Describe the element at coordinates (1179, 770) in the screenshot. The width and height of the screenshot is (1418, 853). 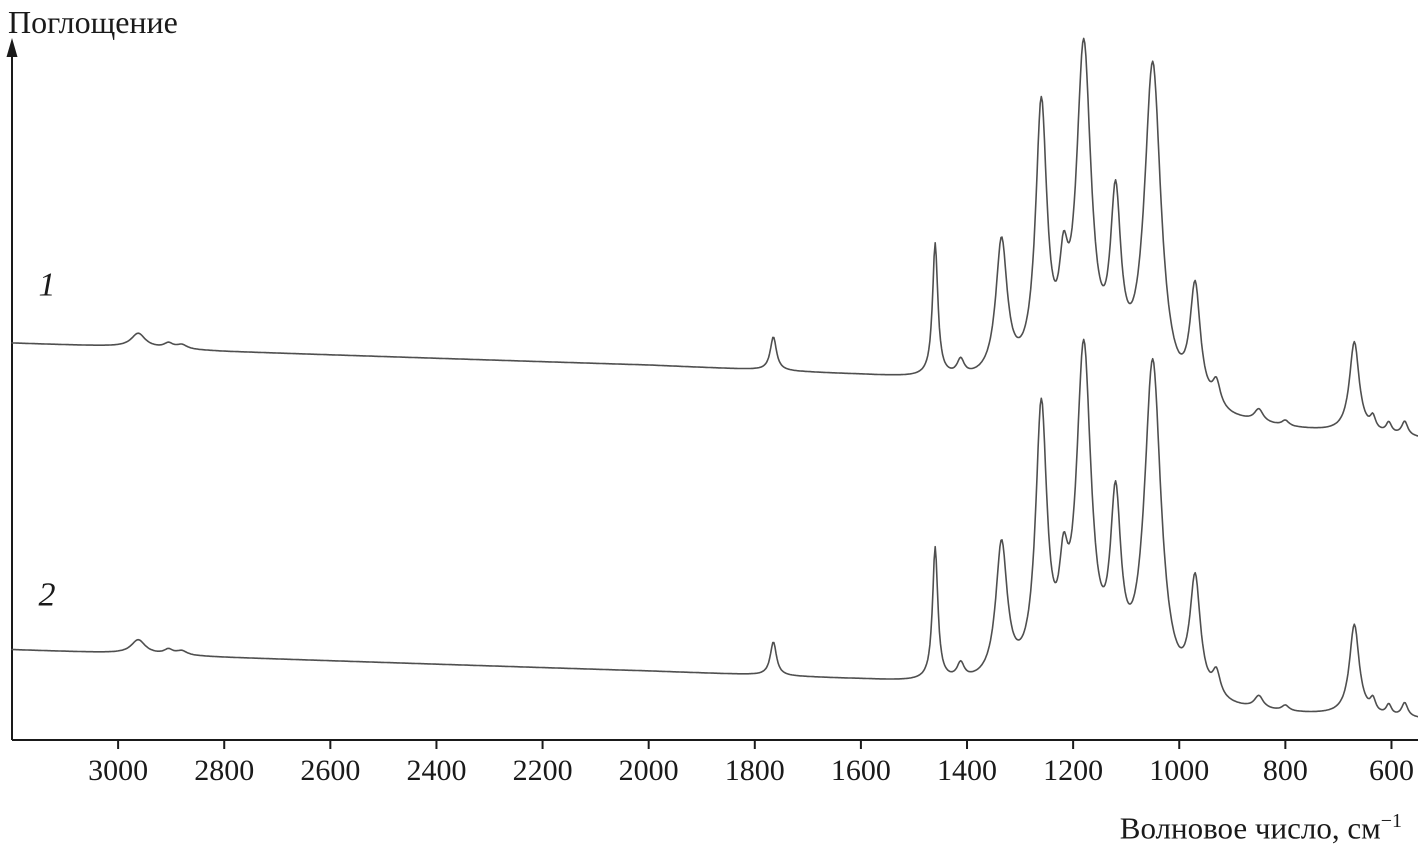
I see `x-tick-label: 1000` at that location.